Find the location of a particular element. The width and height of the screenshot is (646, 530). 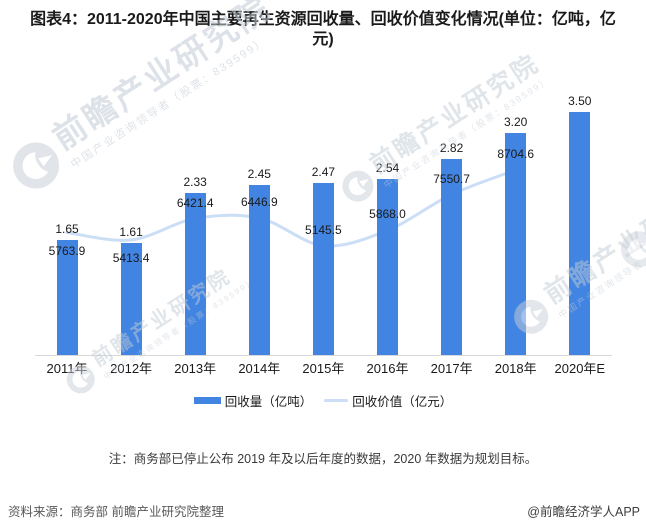

legend-label-volume: 回收量（亿吨） is located at coordinates (268, 402).